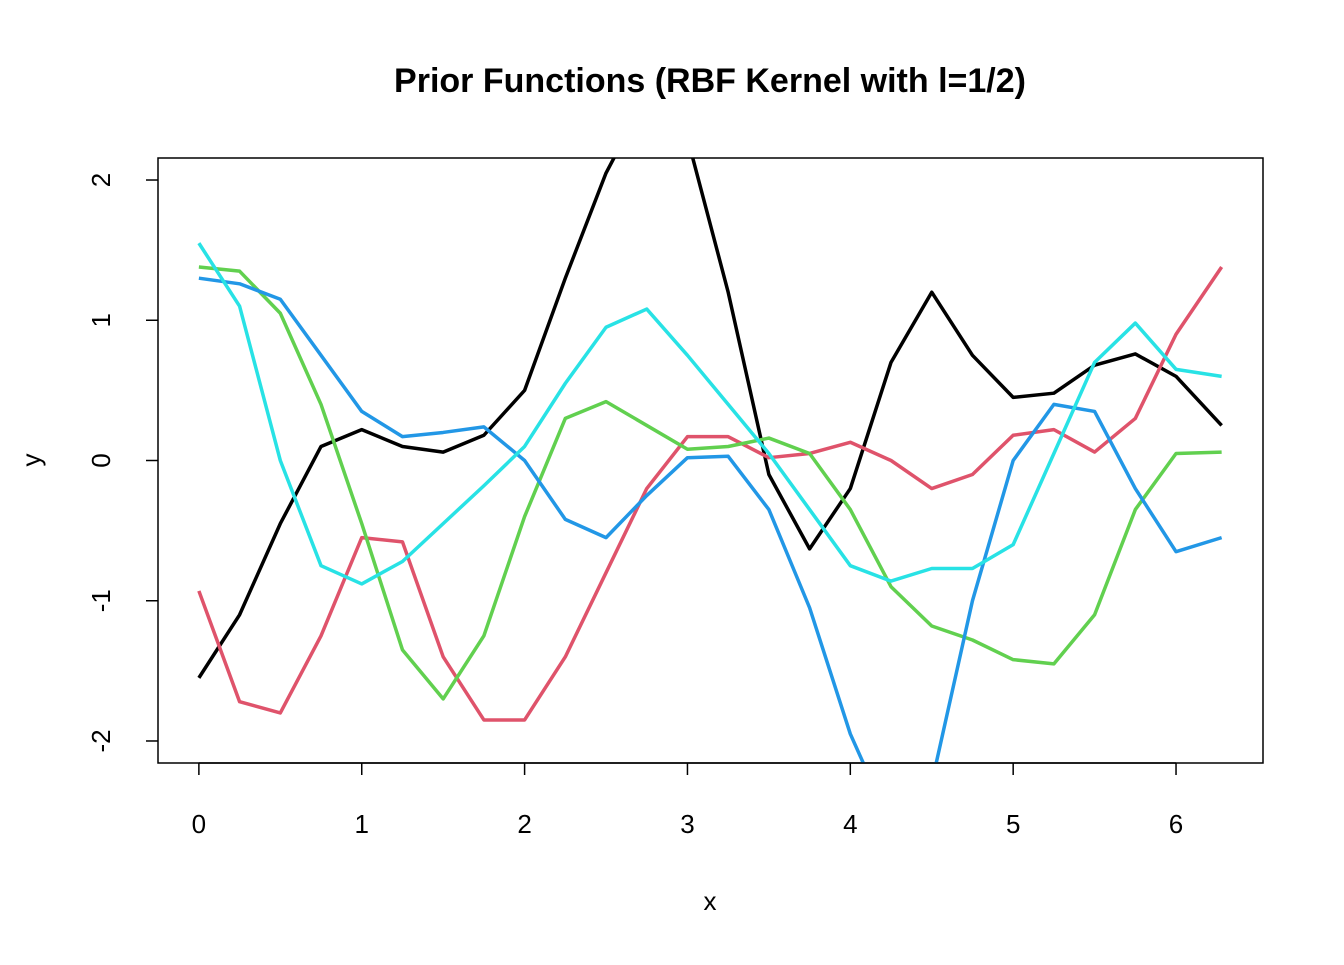 This screenshot has height=965, width=1344. I want to click on x-tick-label: 5, so click(1013, 824).